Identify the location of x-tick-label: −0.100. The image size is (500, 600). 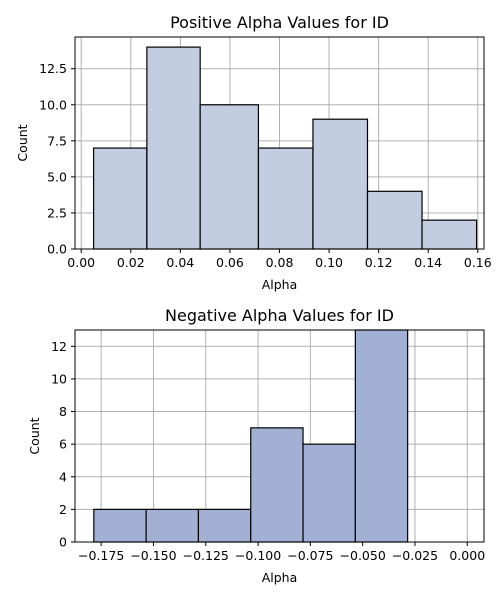
(258, 555).